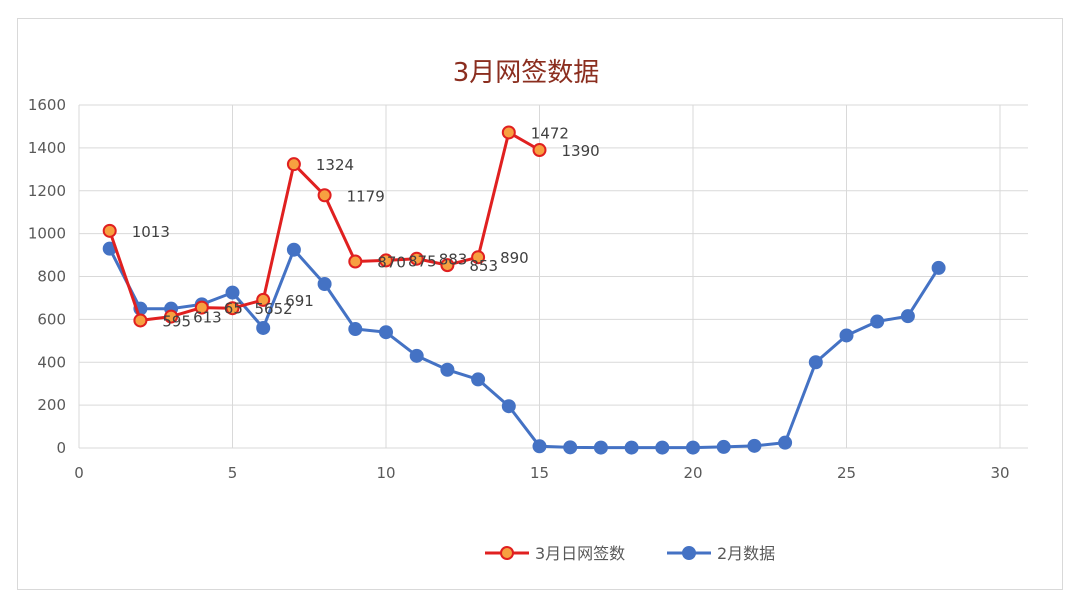  I want to click on x-tick-label: 15, so click(539, 473).